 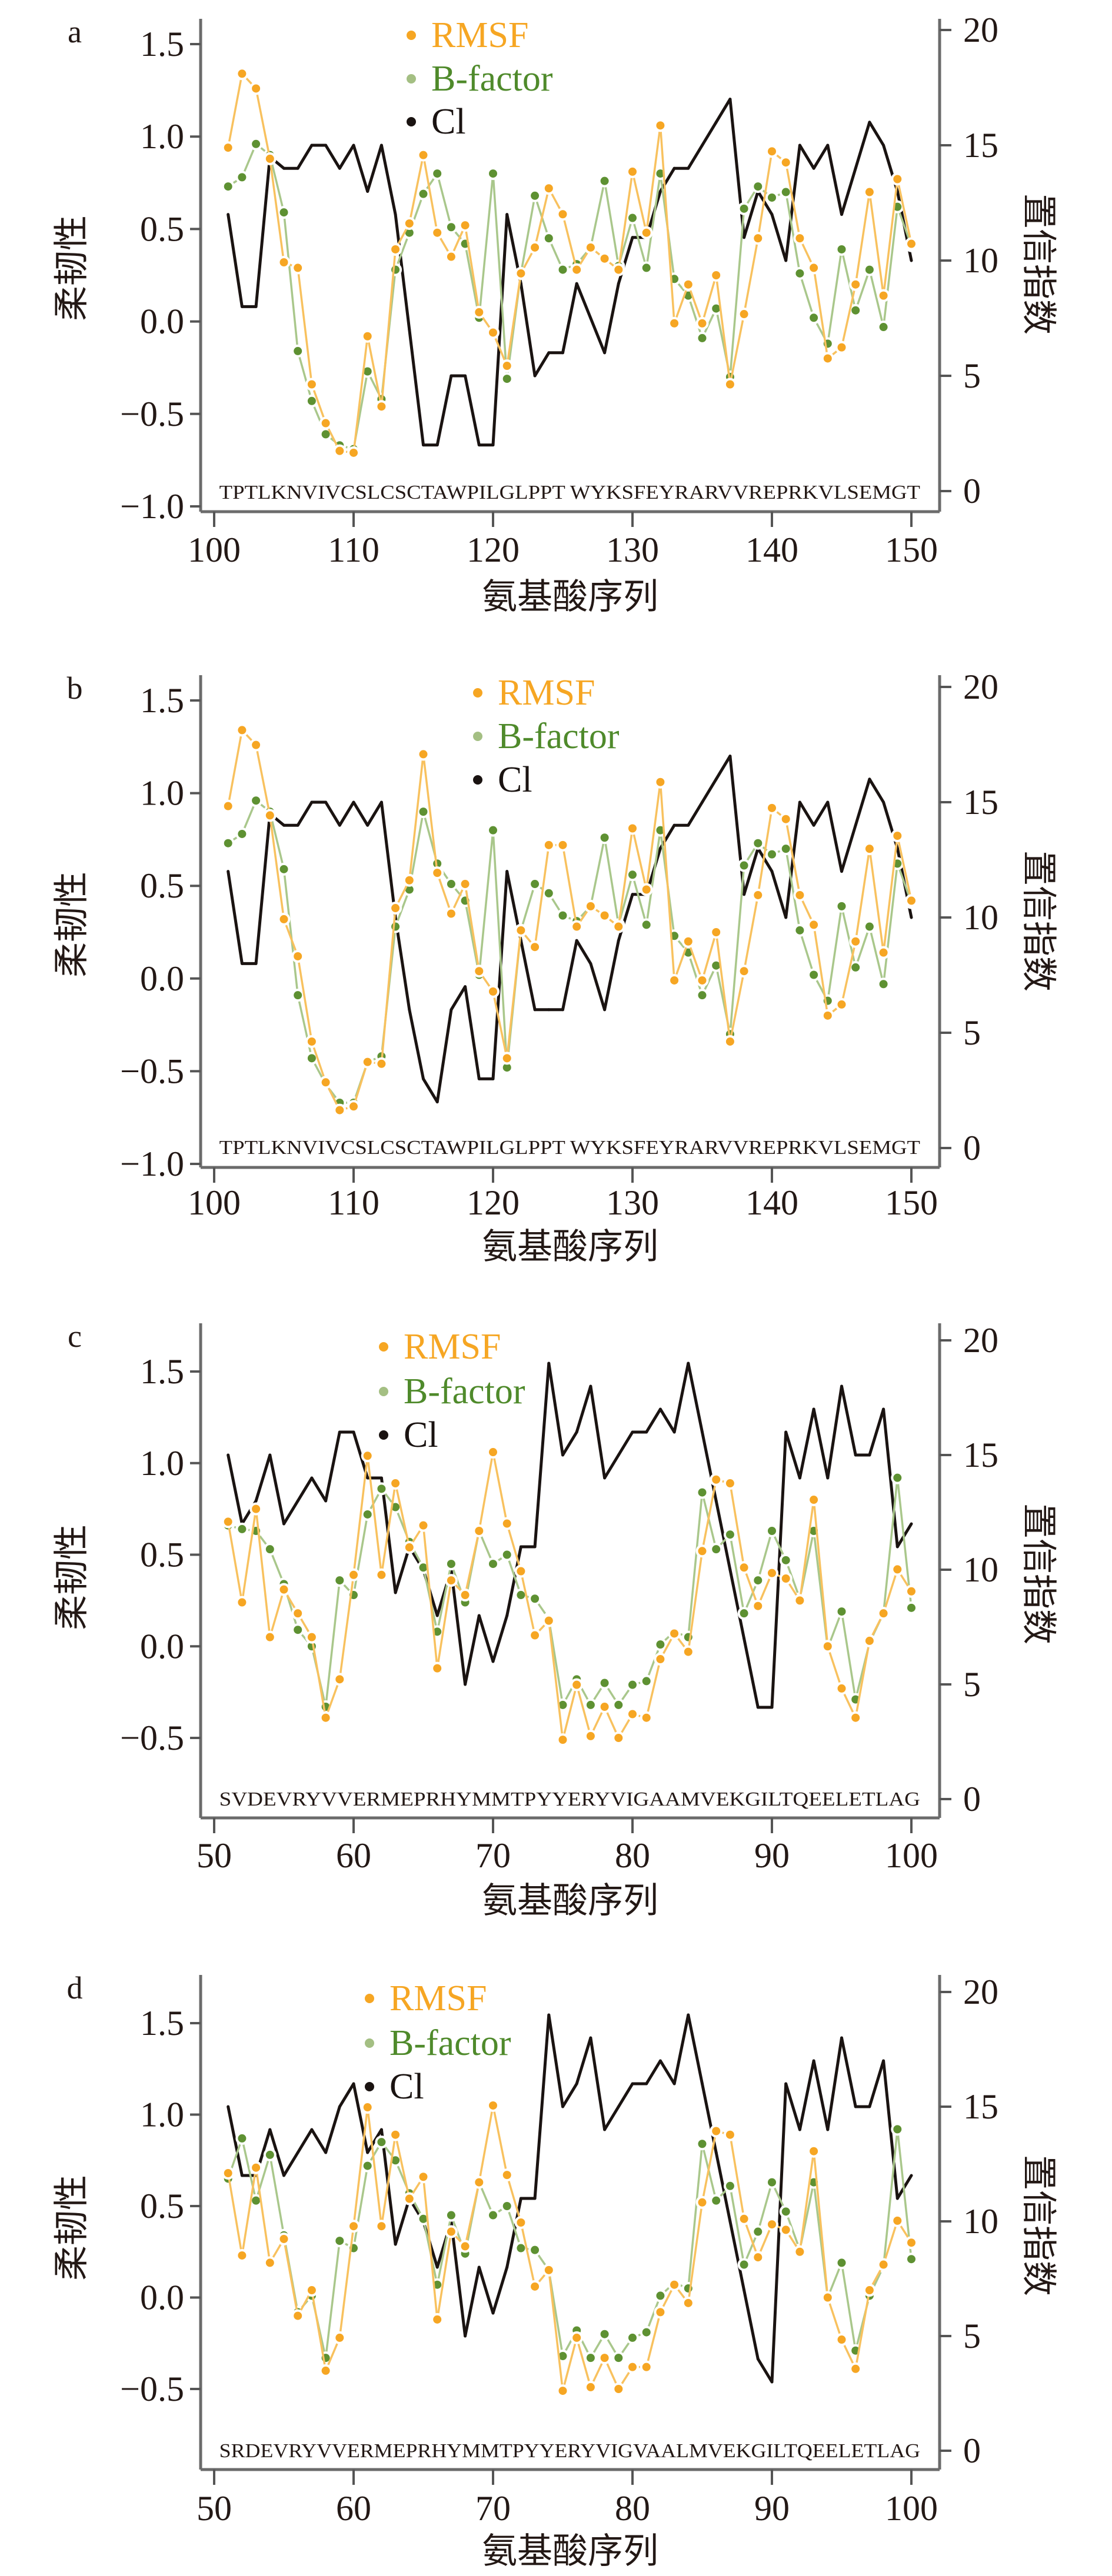 I want to click on legend-label: RMSF, so click(x=546, y=693).